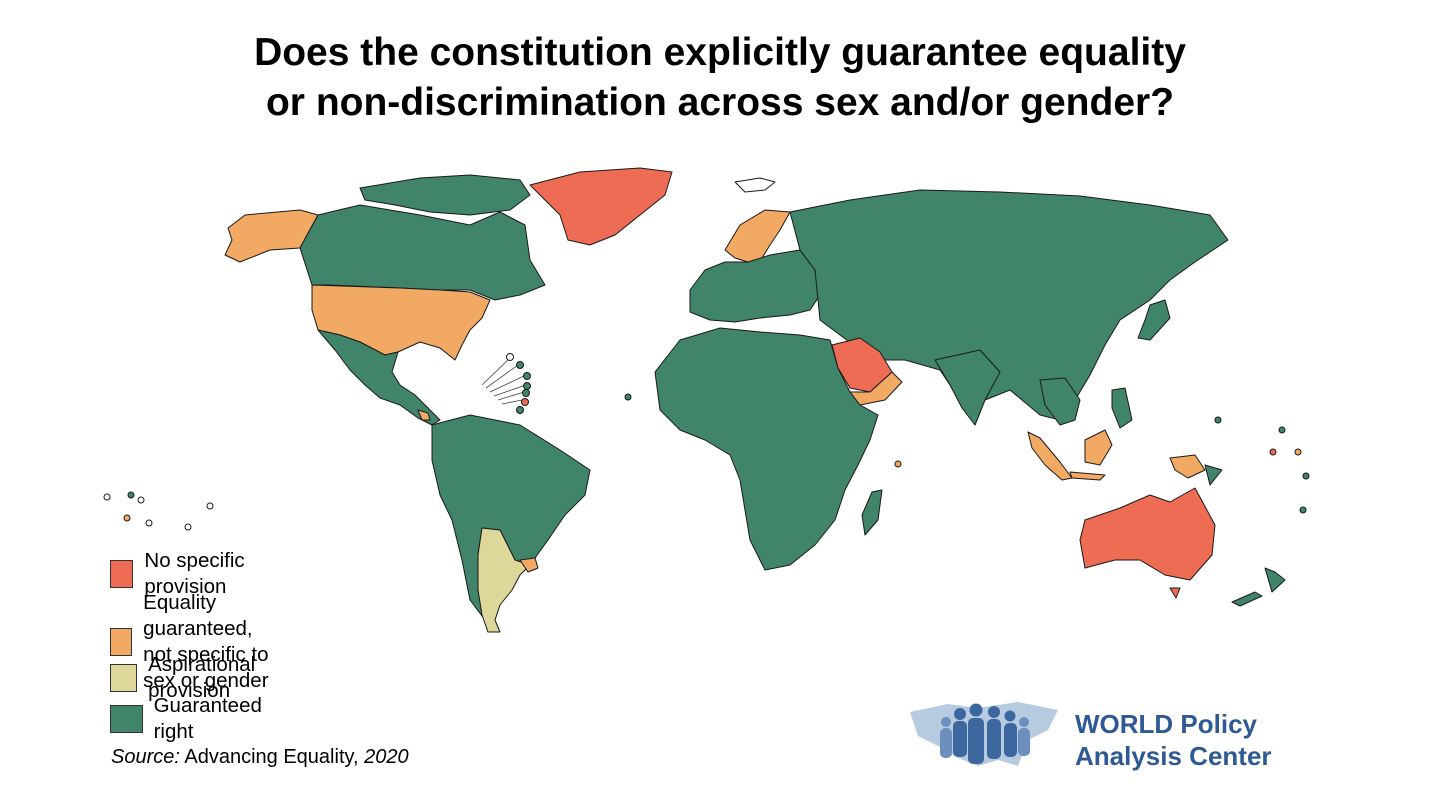  Describe the element at coordinates (383, 757) in the screenshot. I see `source-year: 2020` at that location.